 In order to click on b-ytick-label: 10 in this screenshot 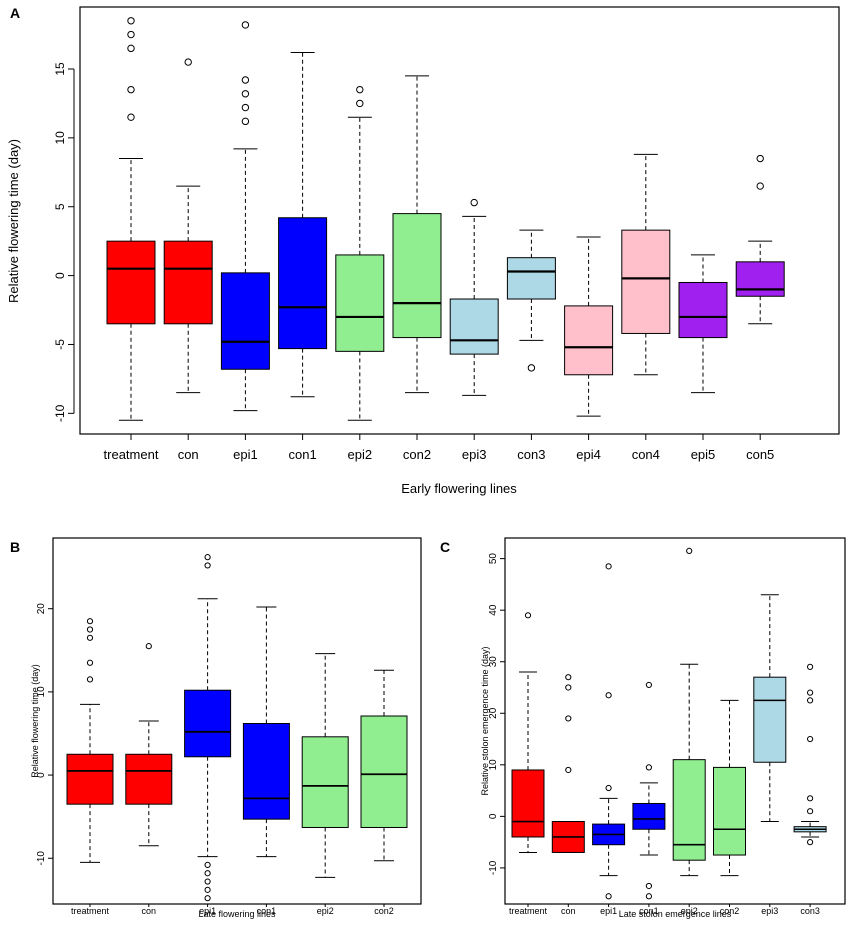, I will do `click(41, 692)`.